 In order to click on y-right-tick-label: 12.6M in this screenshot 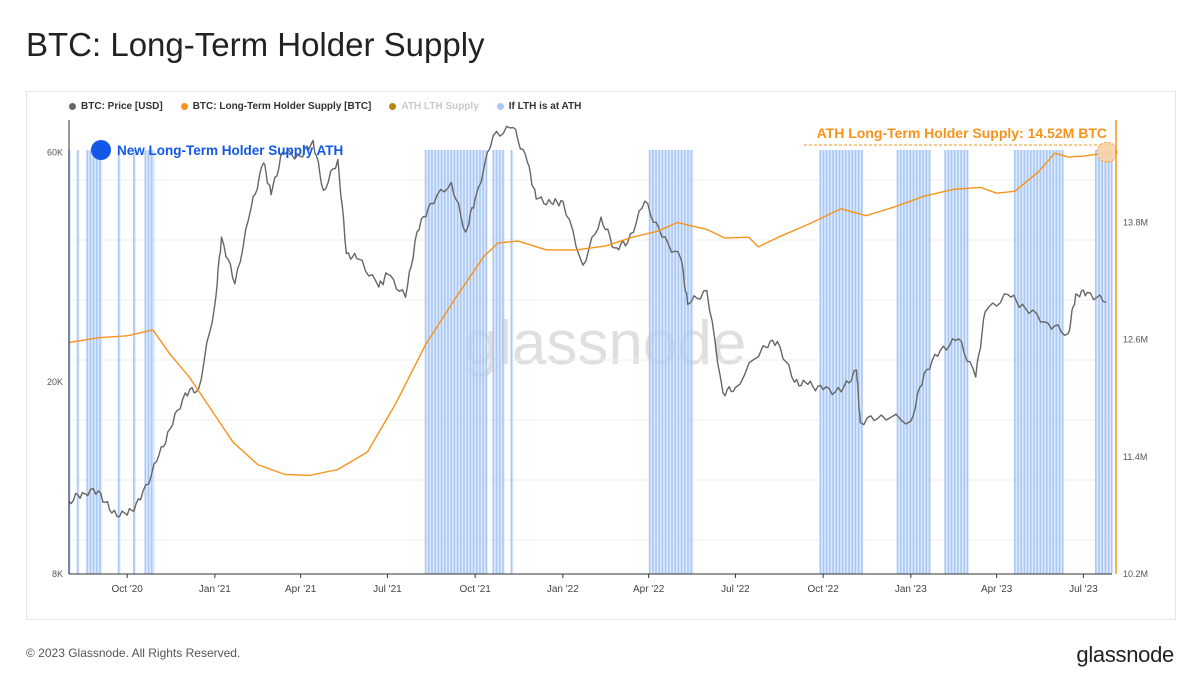, I will do `click(1135, 340)`.